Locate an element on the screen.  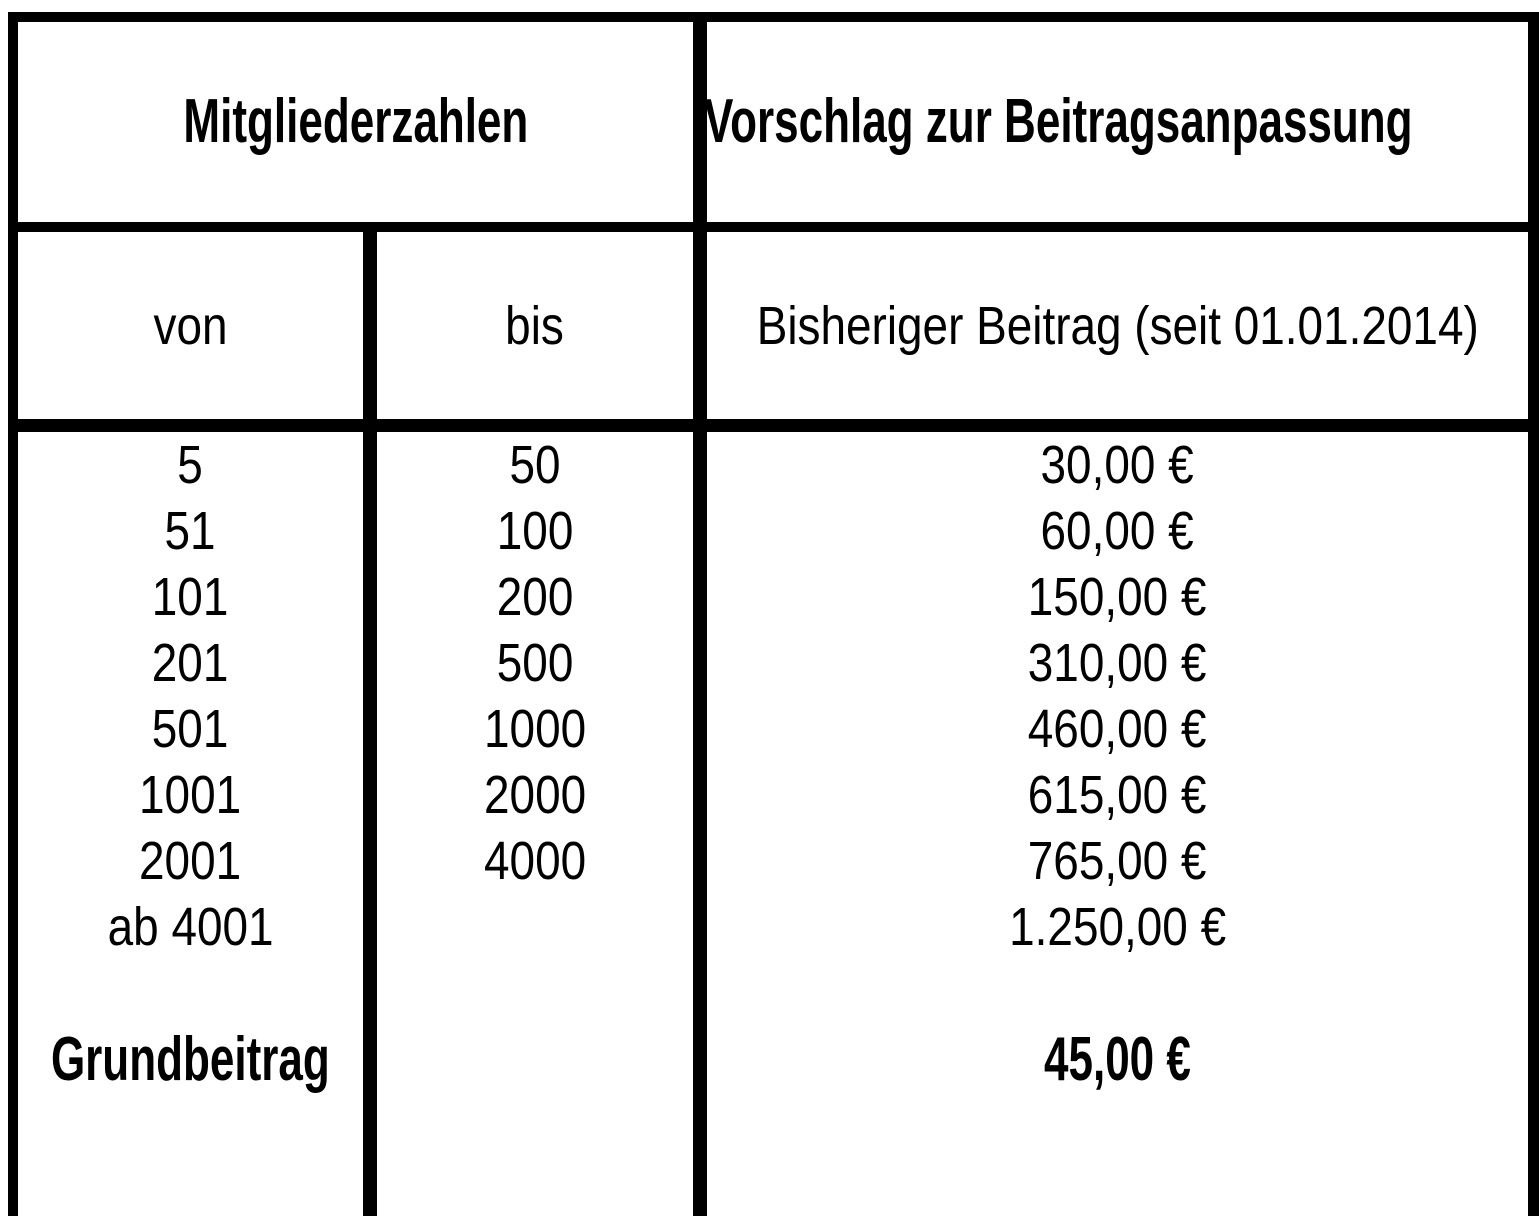
beitrag-cell: 310,00 € is located at coordinates (1117, 663).